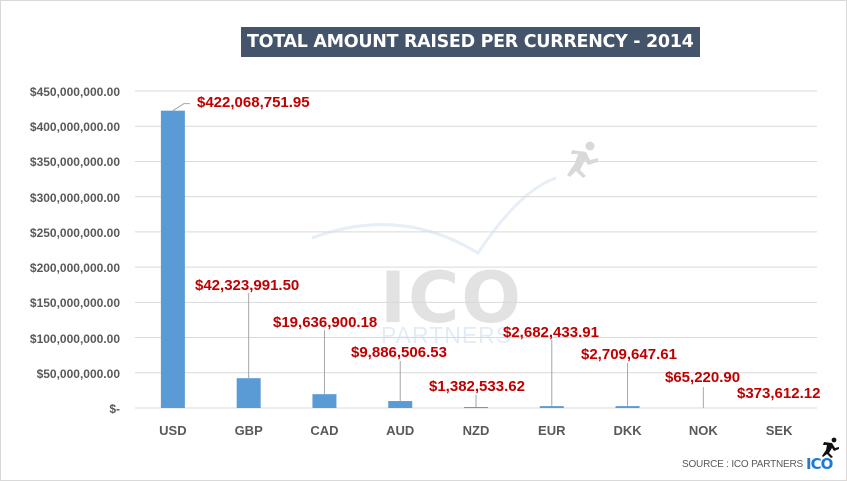  What do you see at coordinates (74, 127) in the screenshot?
I see `y-tick-label: $400,000,000.00` at bounding box center [74, 127].